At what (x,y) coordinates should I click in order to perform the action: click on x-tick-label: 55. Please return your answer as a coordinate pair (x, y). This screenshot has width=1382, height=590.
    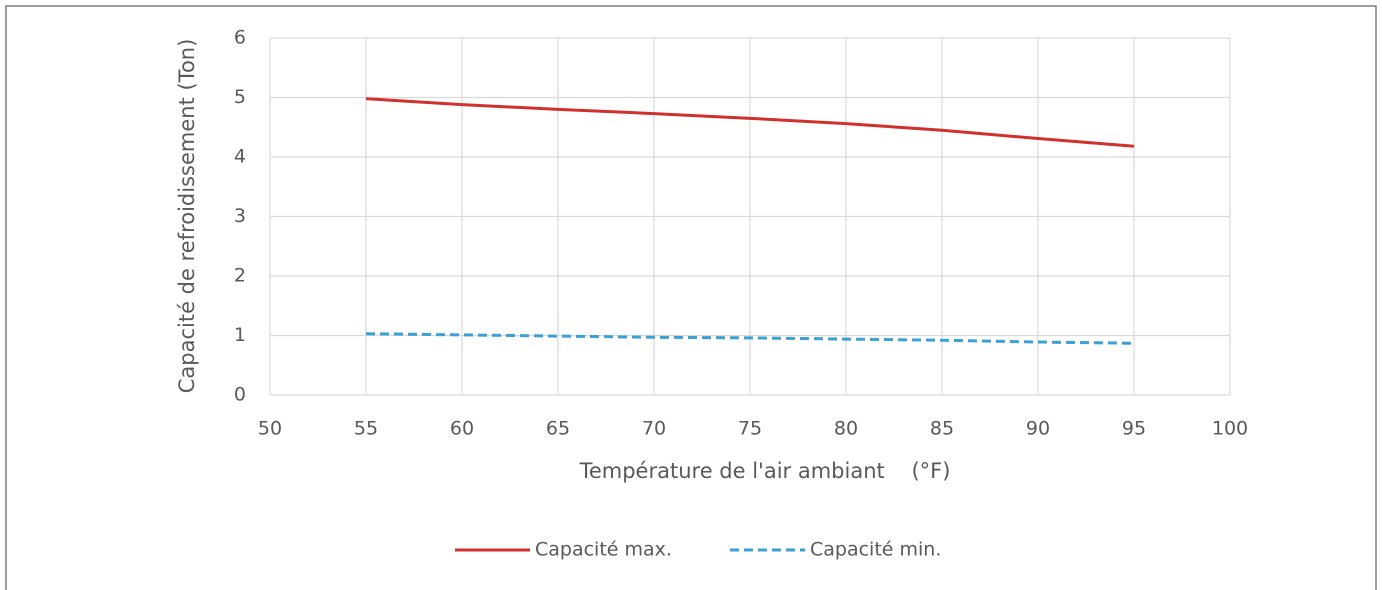
    Looking at the image, I should click on (366, 429).